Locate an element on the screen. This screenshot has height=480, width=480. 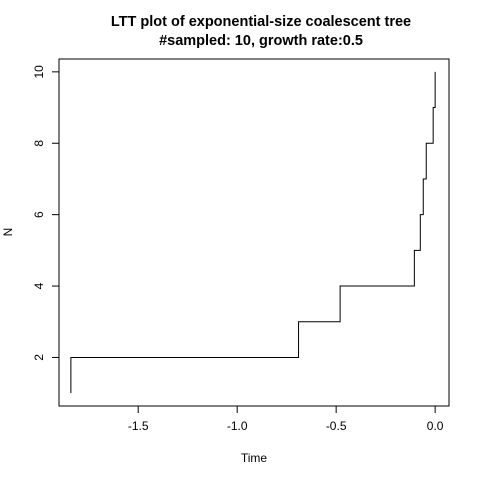
x-tick-label: -0.5 is located at coordinates (336, 426).